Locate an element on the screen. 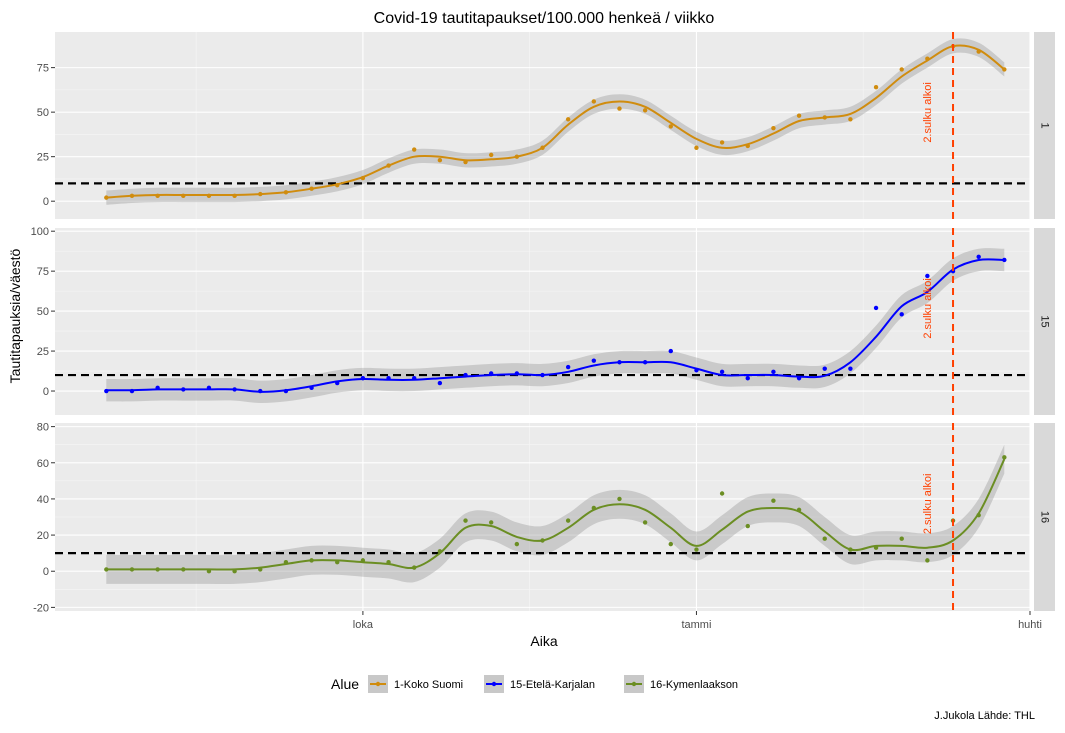  y-axis-label: Tautitapauksia/väestö is located at coordinates (15, 315).